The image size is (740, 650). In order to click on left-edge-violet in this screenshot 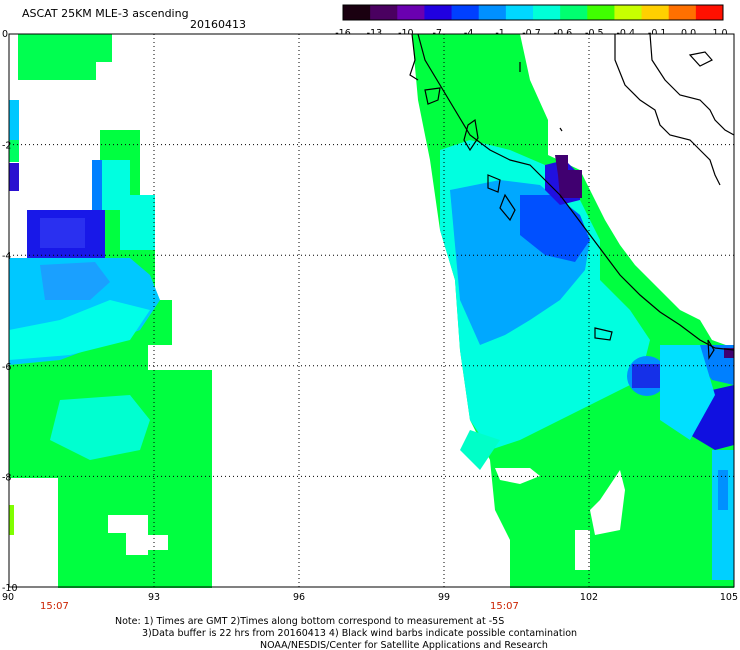, I will do `click(14, 177)`.